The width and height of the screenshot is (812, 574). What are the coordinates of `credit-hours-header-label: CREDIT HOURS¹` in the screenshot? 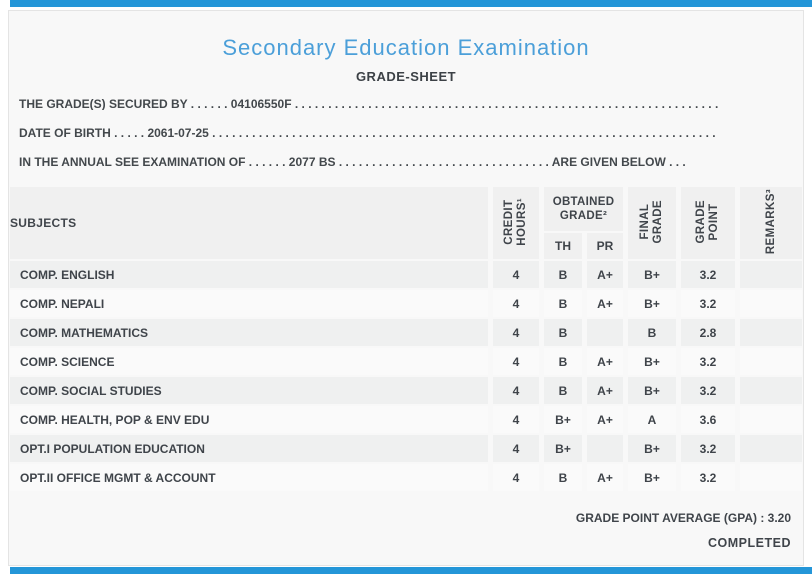 It's located at (515, 221).